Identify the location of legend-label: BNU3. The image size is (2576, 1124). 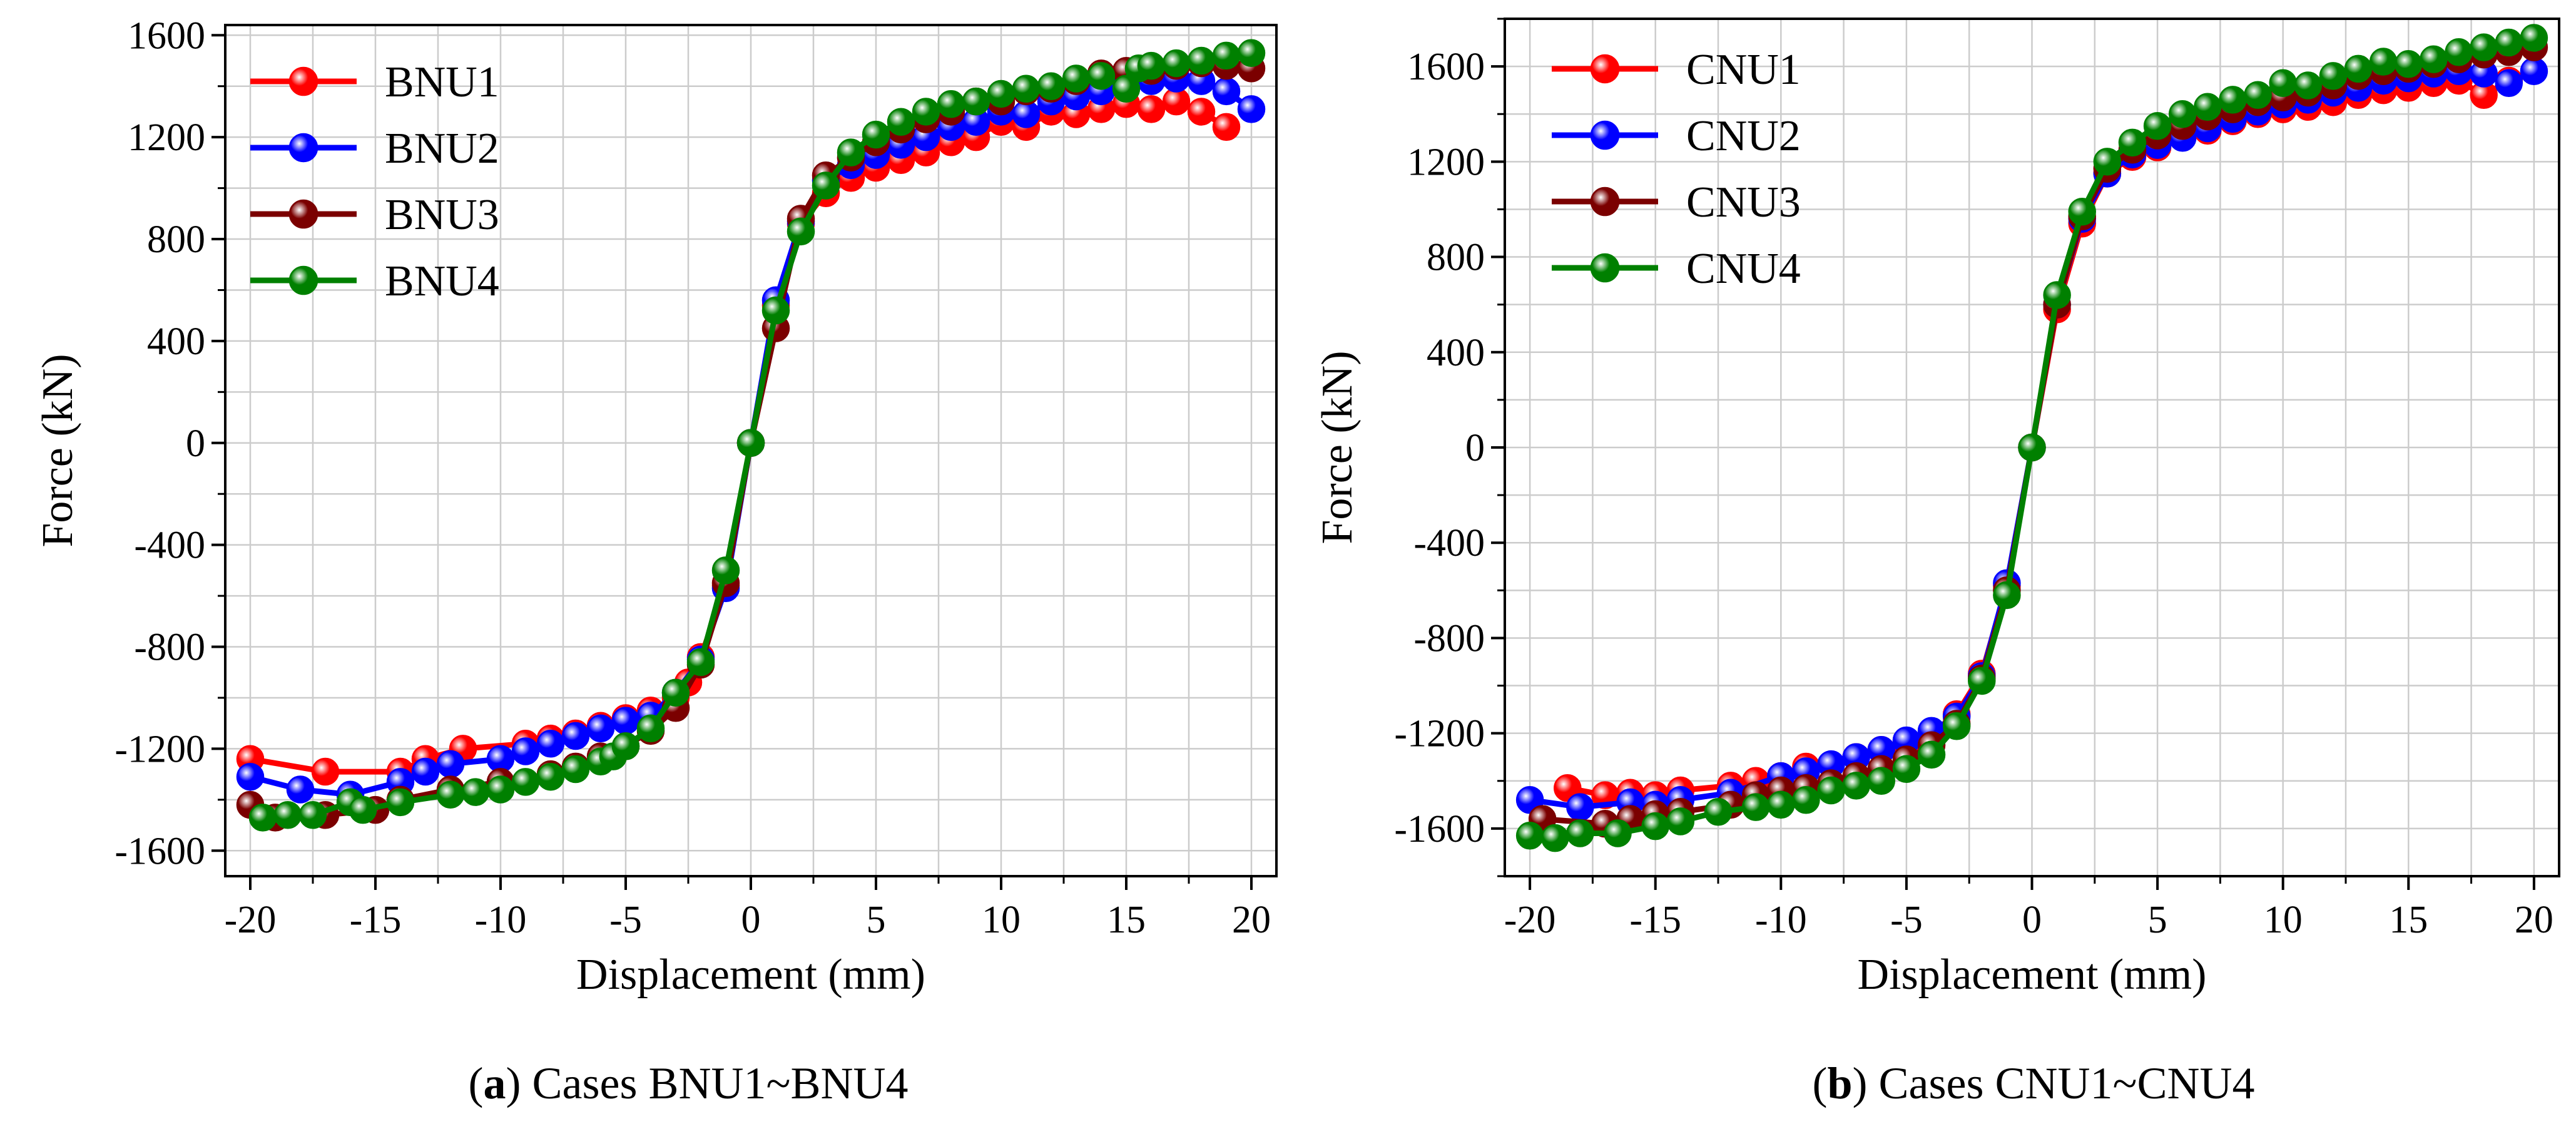
(442, 215).